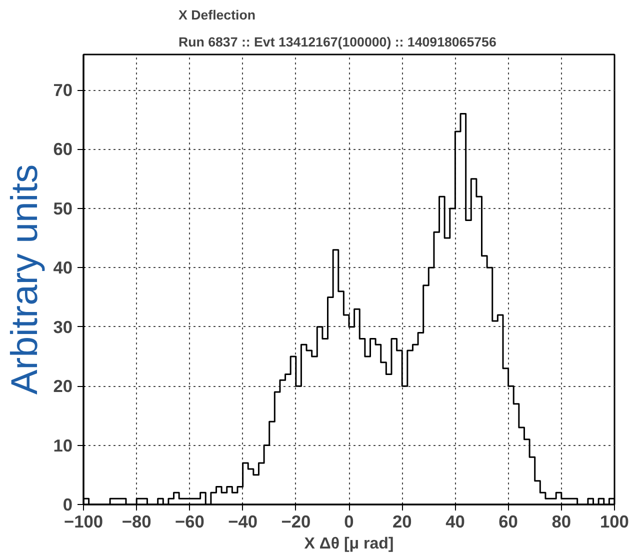 The width and height of the screenshot is (636, 555). I want to click on chart-title: X Deflection, so click(217, 15).